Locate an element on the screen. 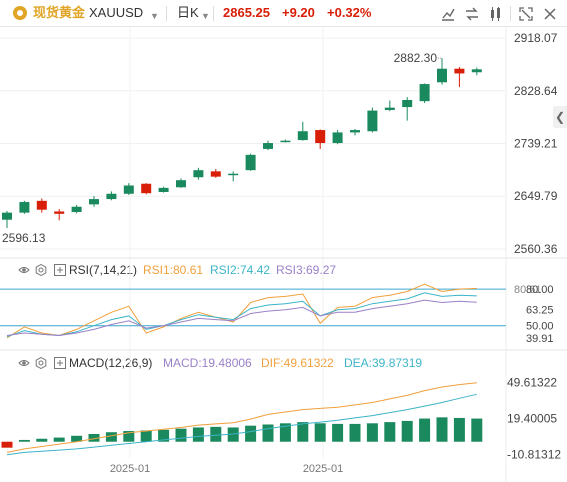 Image resolution: width=567 pixels, height=482 pixels. price-tick-label: 2560.36 is located at coordinates (536, 249).